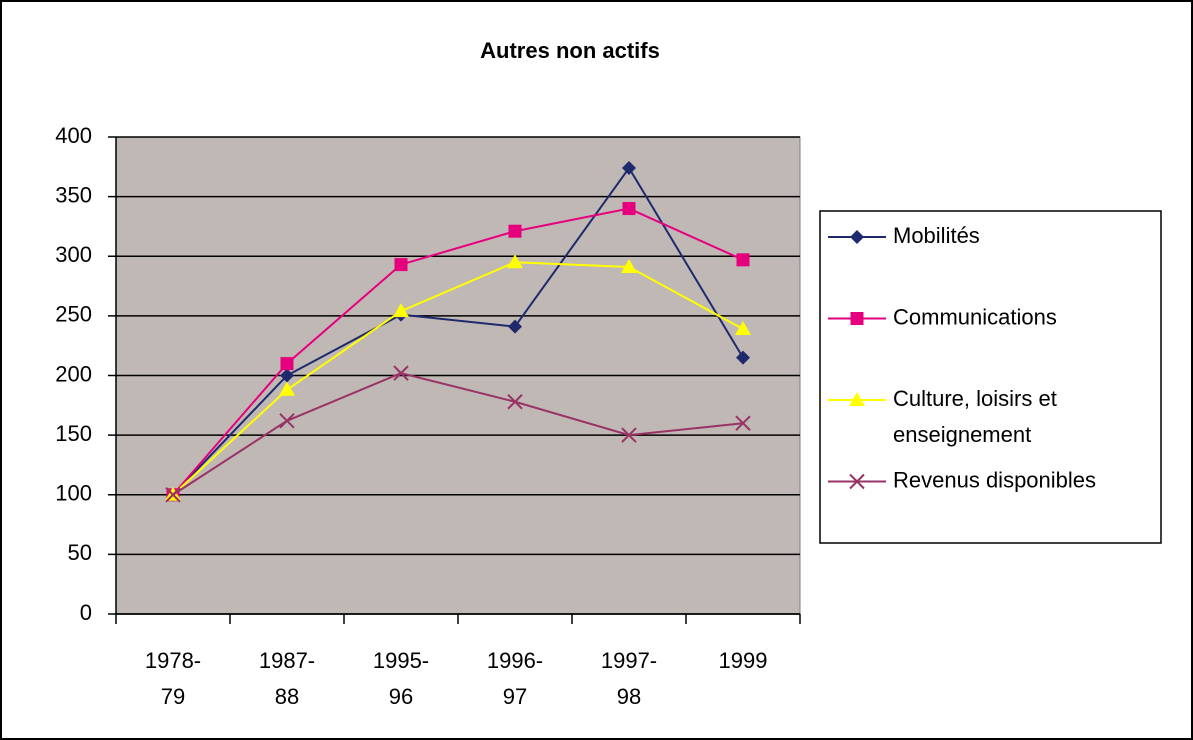  What do you see at coordinates (994, 479) in the screenshot?
I see `legend-label: Revenus disponibles` at bounding box center [994, 479].